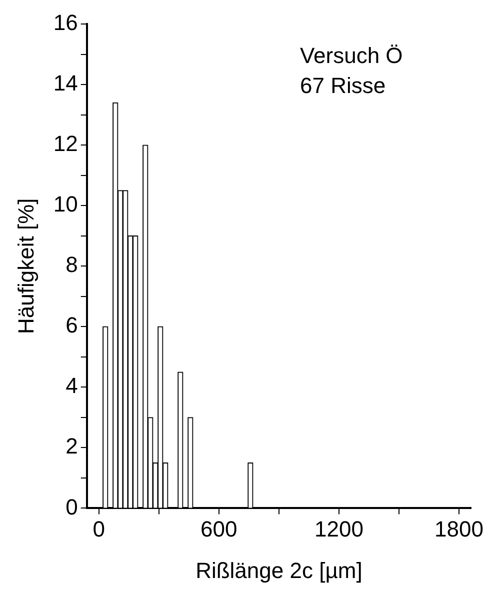  I want to click on y-tick-label: 10, so click(65, 204).